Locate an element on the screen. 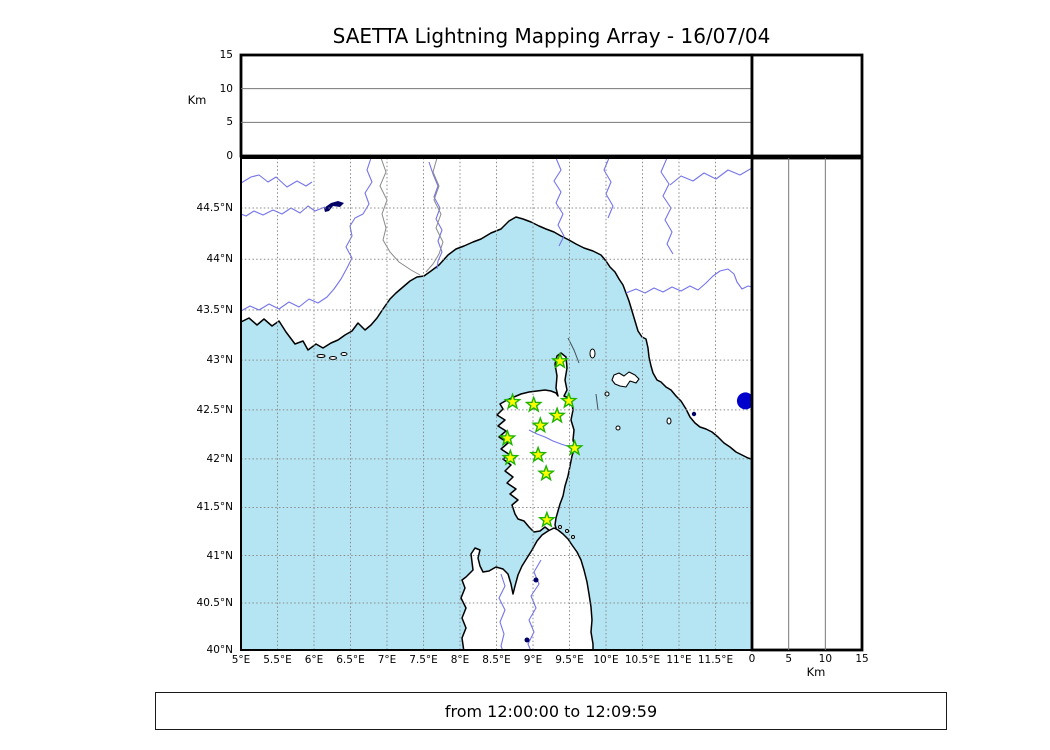 The width and height of the screenshot is (1050, 750). altitude-unit-label-left: Km is located at coordinates (197, 100).